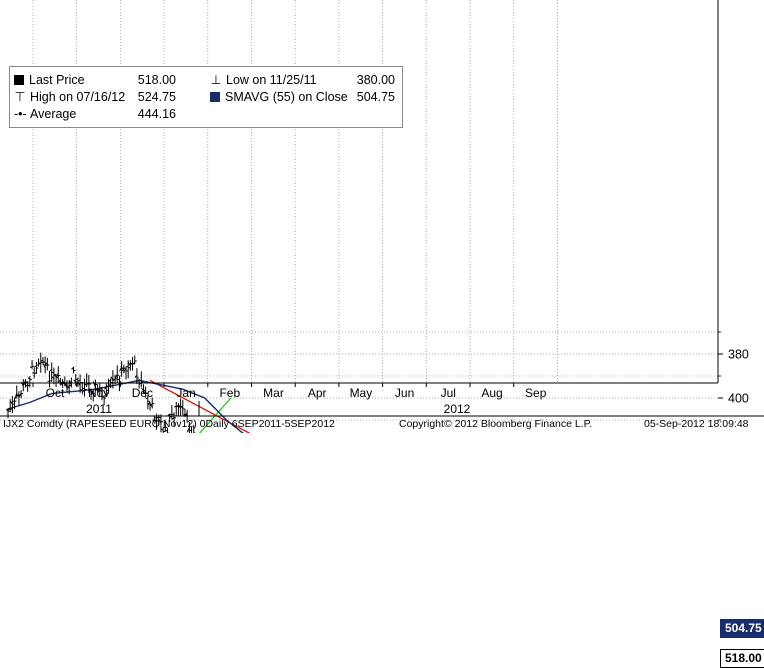 The height and width of the screenshot is (668, 764). I want to click on legend-high: ⊤High on 07/16/12, so click(69, 97).